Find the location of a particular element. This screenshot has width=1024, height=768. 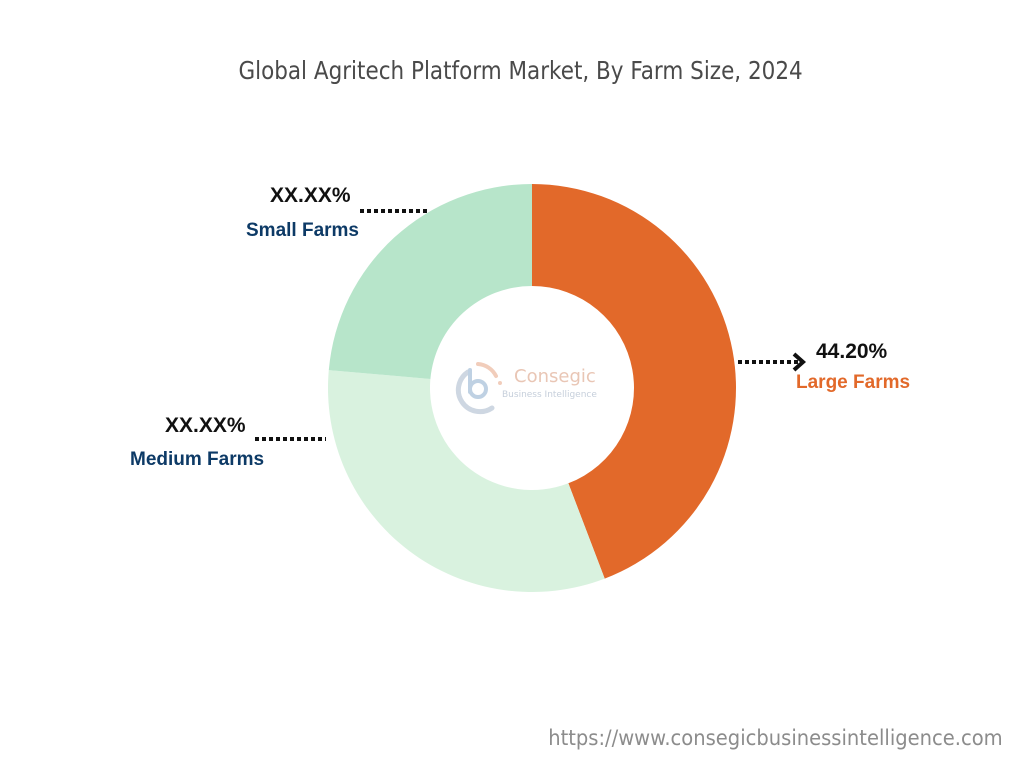

arrow-right-icon is located at coordinates (799, 362).